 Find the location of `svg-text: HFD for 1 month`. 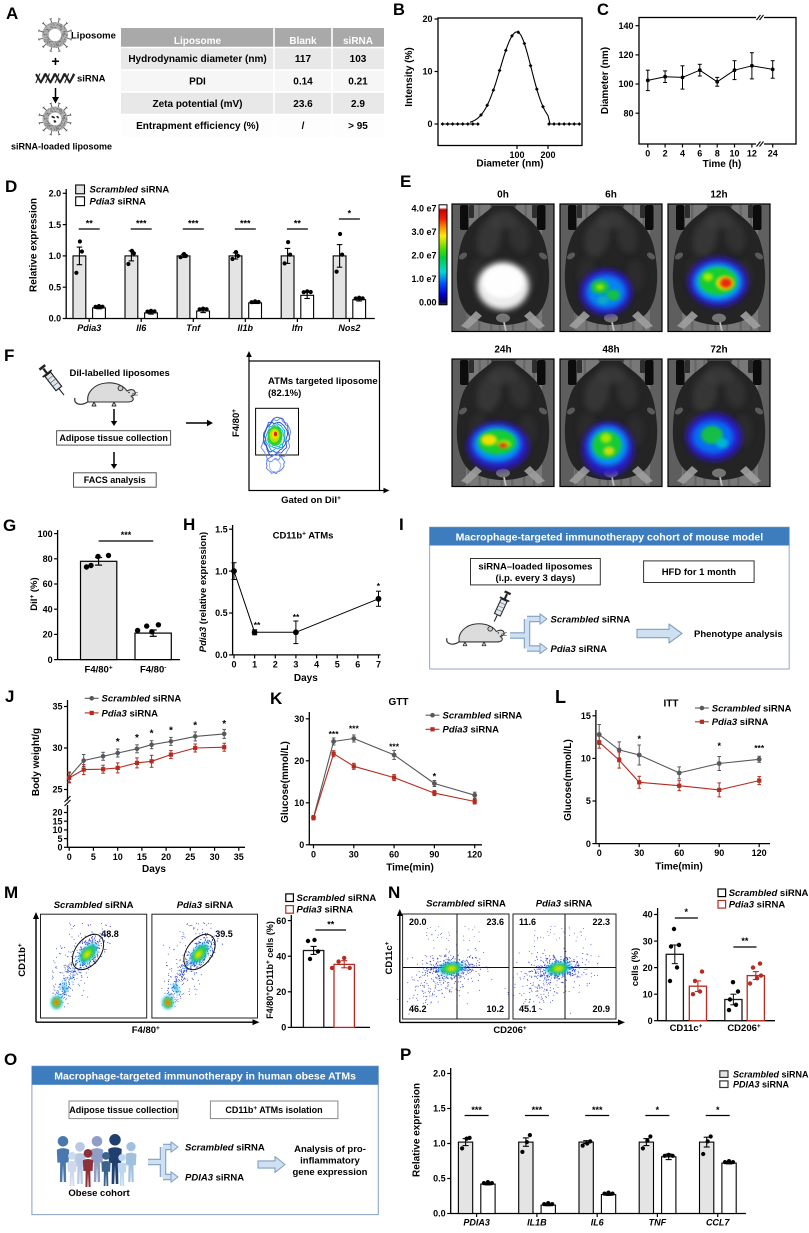

svg-text: HFD for 1 month is located at coordinates (699, 572).